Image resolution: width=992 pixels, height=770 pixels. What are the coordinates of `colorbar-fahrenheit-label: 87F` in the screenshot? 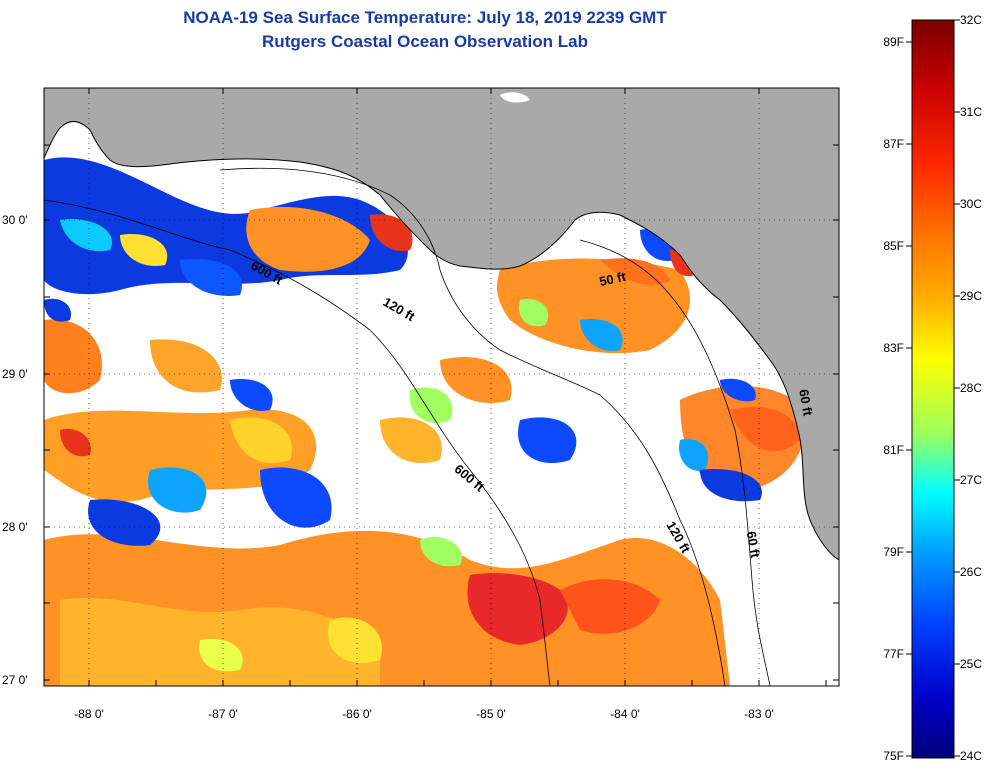 It's located at (893, 144).